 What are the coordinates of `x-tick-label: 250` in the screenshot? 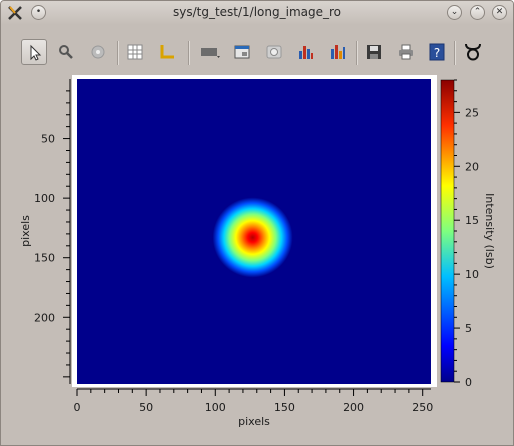 It's located at (422, 407).